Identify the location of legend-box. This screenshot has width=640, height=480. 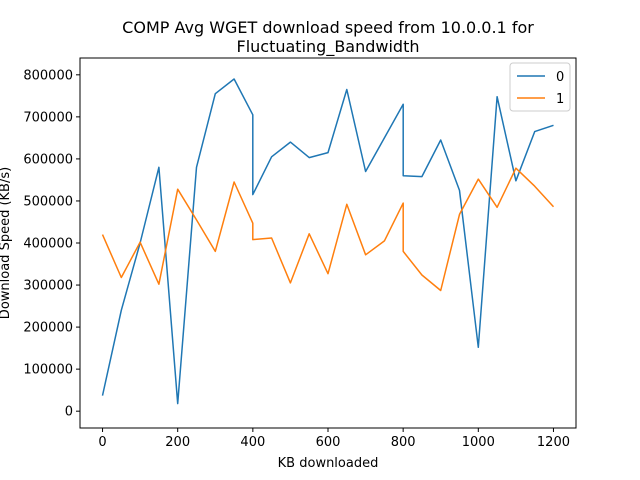
(540, 87).